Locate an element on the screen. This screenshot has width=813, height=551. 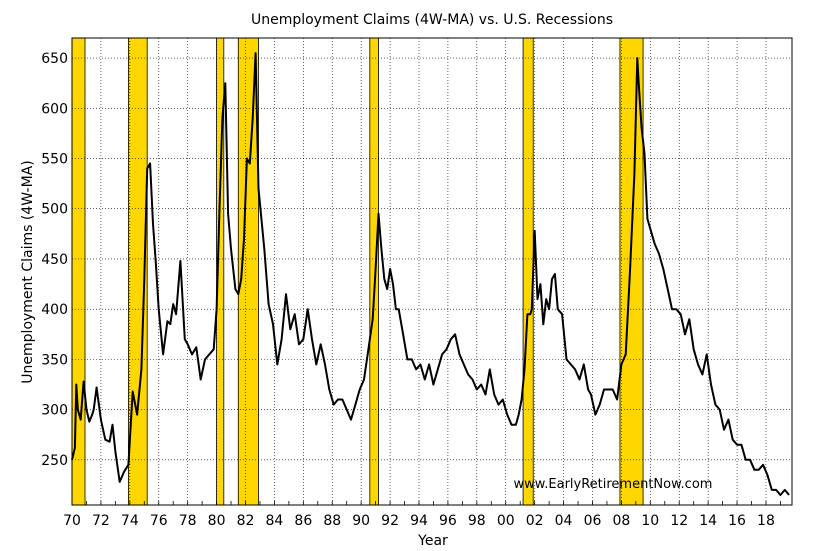
x-tick-label-02: 02 is located at coordinates (535, 521).